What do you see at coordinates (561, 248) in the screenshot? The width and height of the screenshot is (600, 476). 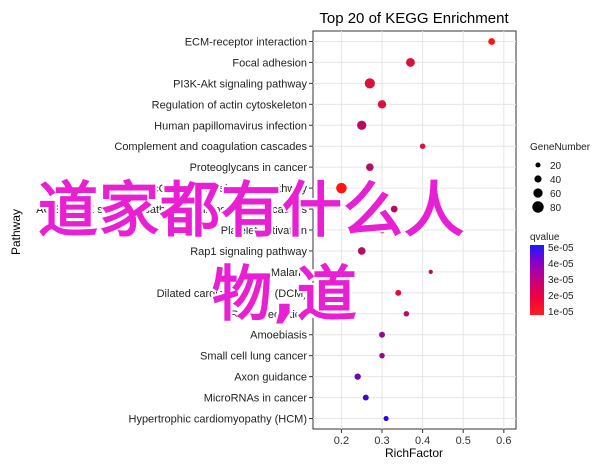 I see `color-legend-label: 5e-05` at bounding box center [561, 248].